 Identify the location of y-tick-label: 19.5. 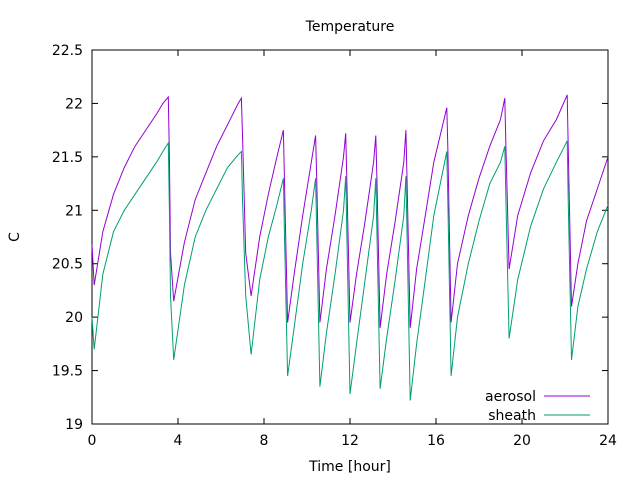
(67, 372).